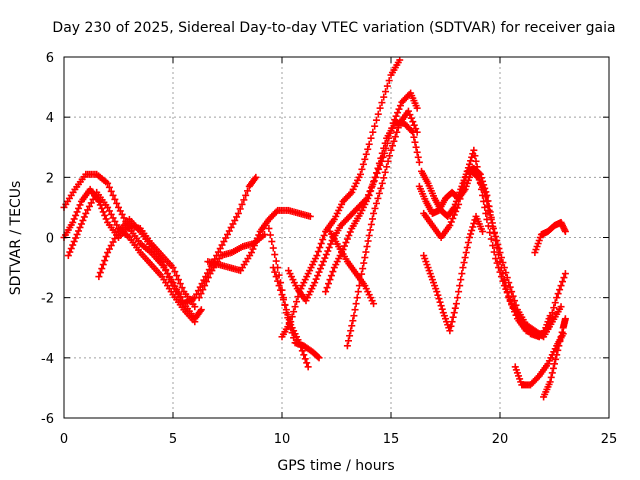  Describe the element at coordinates (500, 439) in the screenshot. I see `x-tick-label: 20` at that location.